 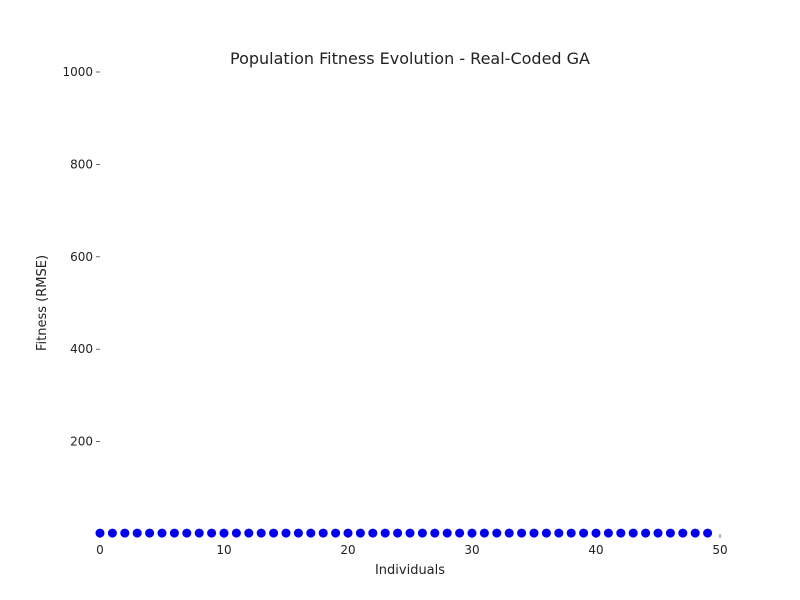 I want to click on x-axis-ticks: 0 10 20 30 40 50, so click(x=412, y=545).